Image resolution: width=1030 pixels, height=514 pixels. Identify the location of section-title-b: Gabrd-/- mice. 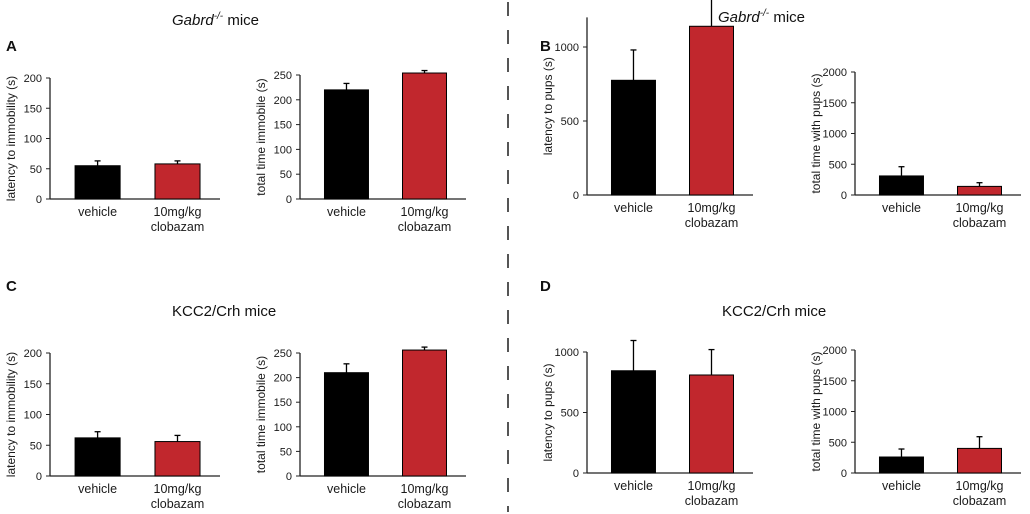
(761, 17).